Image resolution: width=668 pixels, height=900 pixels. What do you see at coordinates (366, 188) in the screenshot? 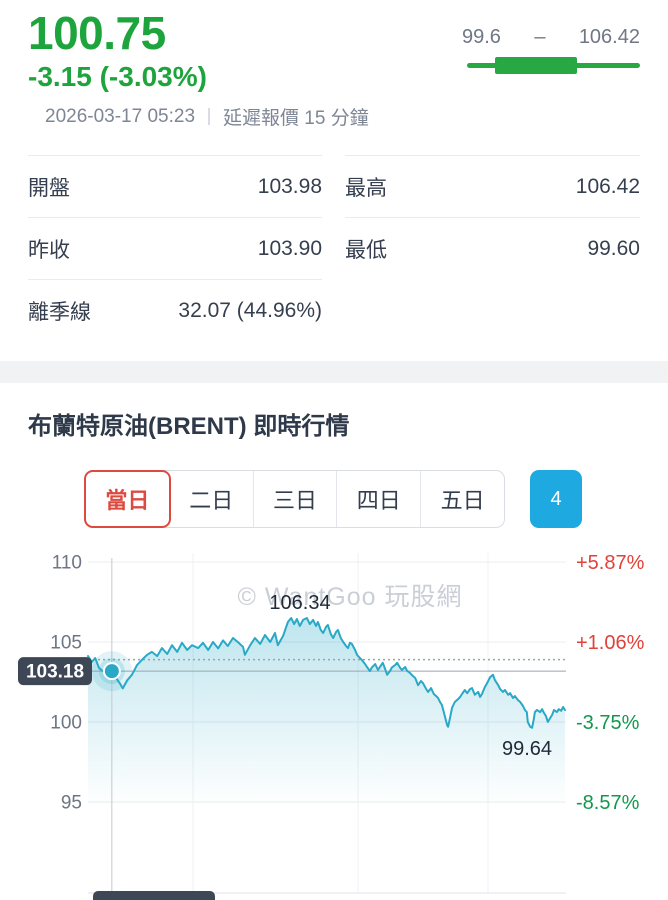
I see `stat-label: 最高` at bounding box center [366, 188].